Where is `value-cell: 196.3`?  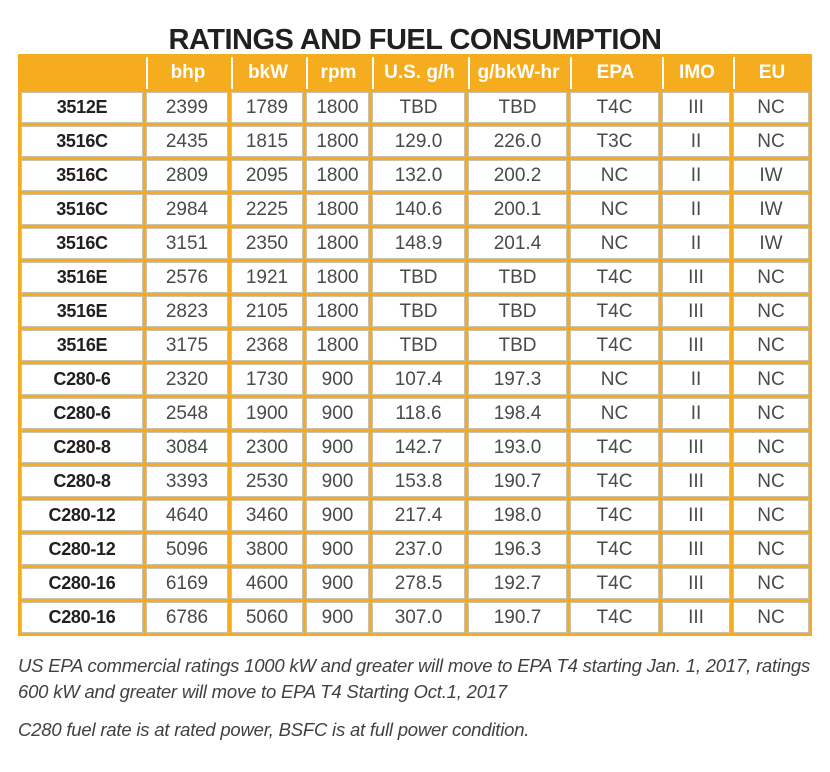 value-cell: 196.3 is located at coordinates (517, 549).